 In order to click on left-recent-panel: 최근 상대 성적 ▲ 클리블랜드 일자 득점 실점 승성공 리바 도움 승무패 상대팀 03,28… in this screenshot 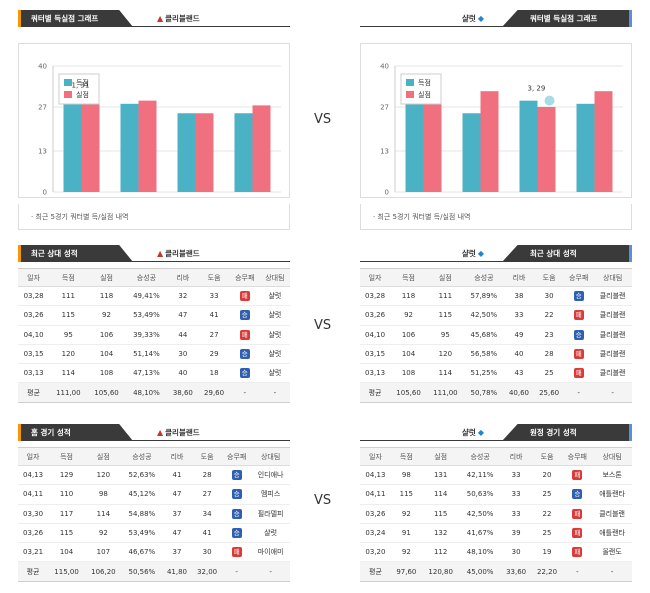, I will do `click(154, 324)`.